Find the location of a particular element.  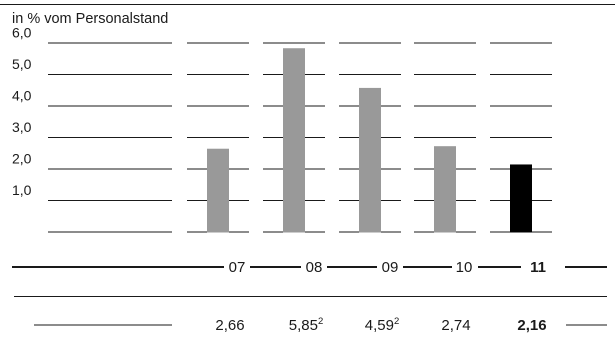

category-label-11: 11 is located at coordinates (538, 267).